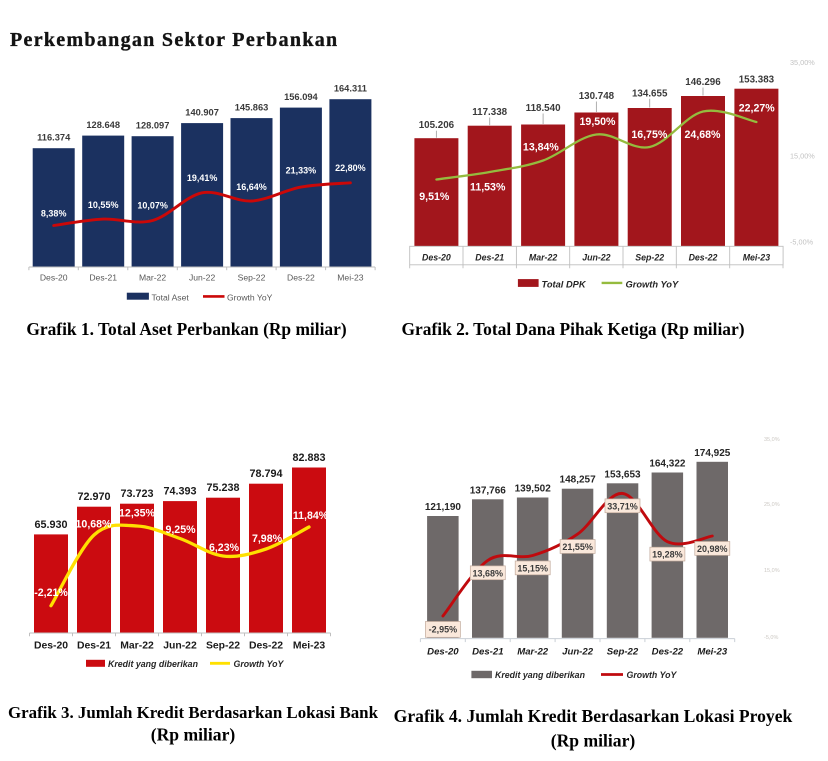  What do you see at coordinates (597, 96) in the screenshot?
I see `svg-text: 130.748` at bounding box center [597, 96].